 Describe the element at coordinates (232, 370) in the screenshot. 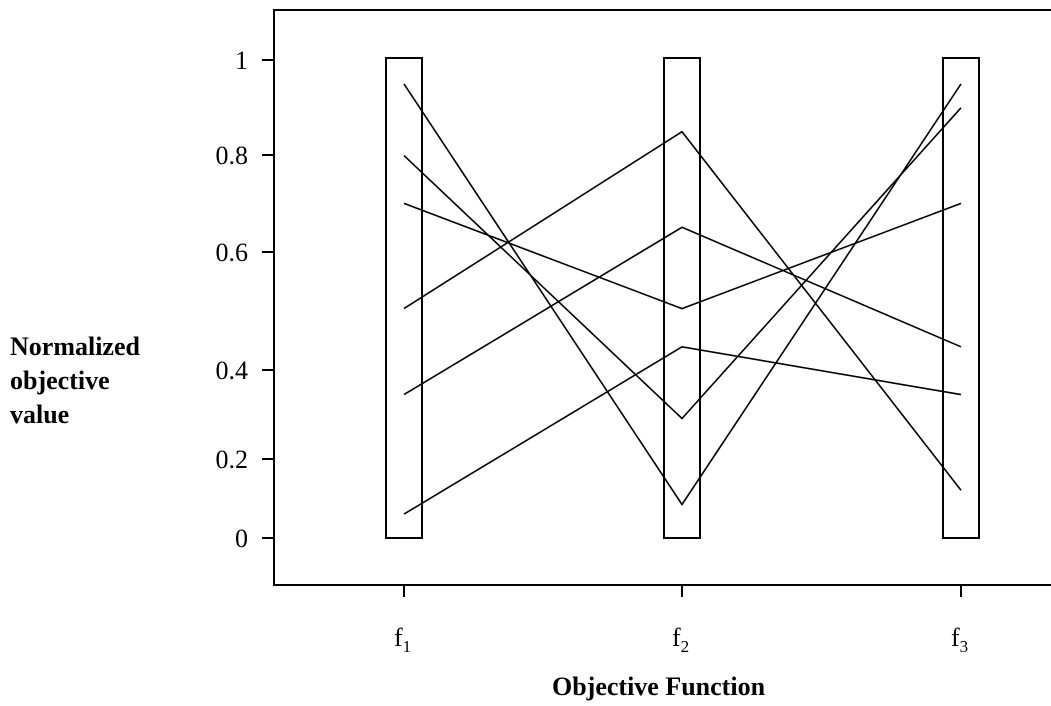

I see `y-tick-label: 0.4` at that location.